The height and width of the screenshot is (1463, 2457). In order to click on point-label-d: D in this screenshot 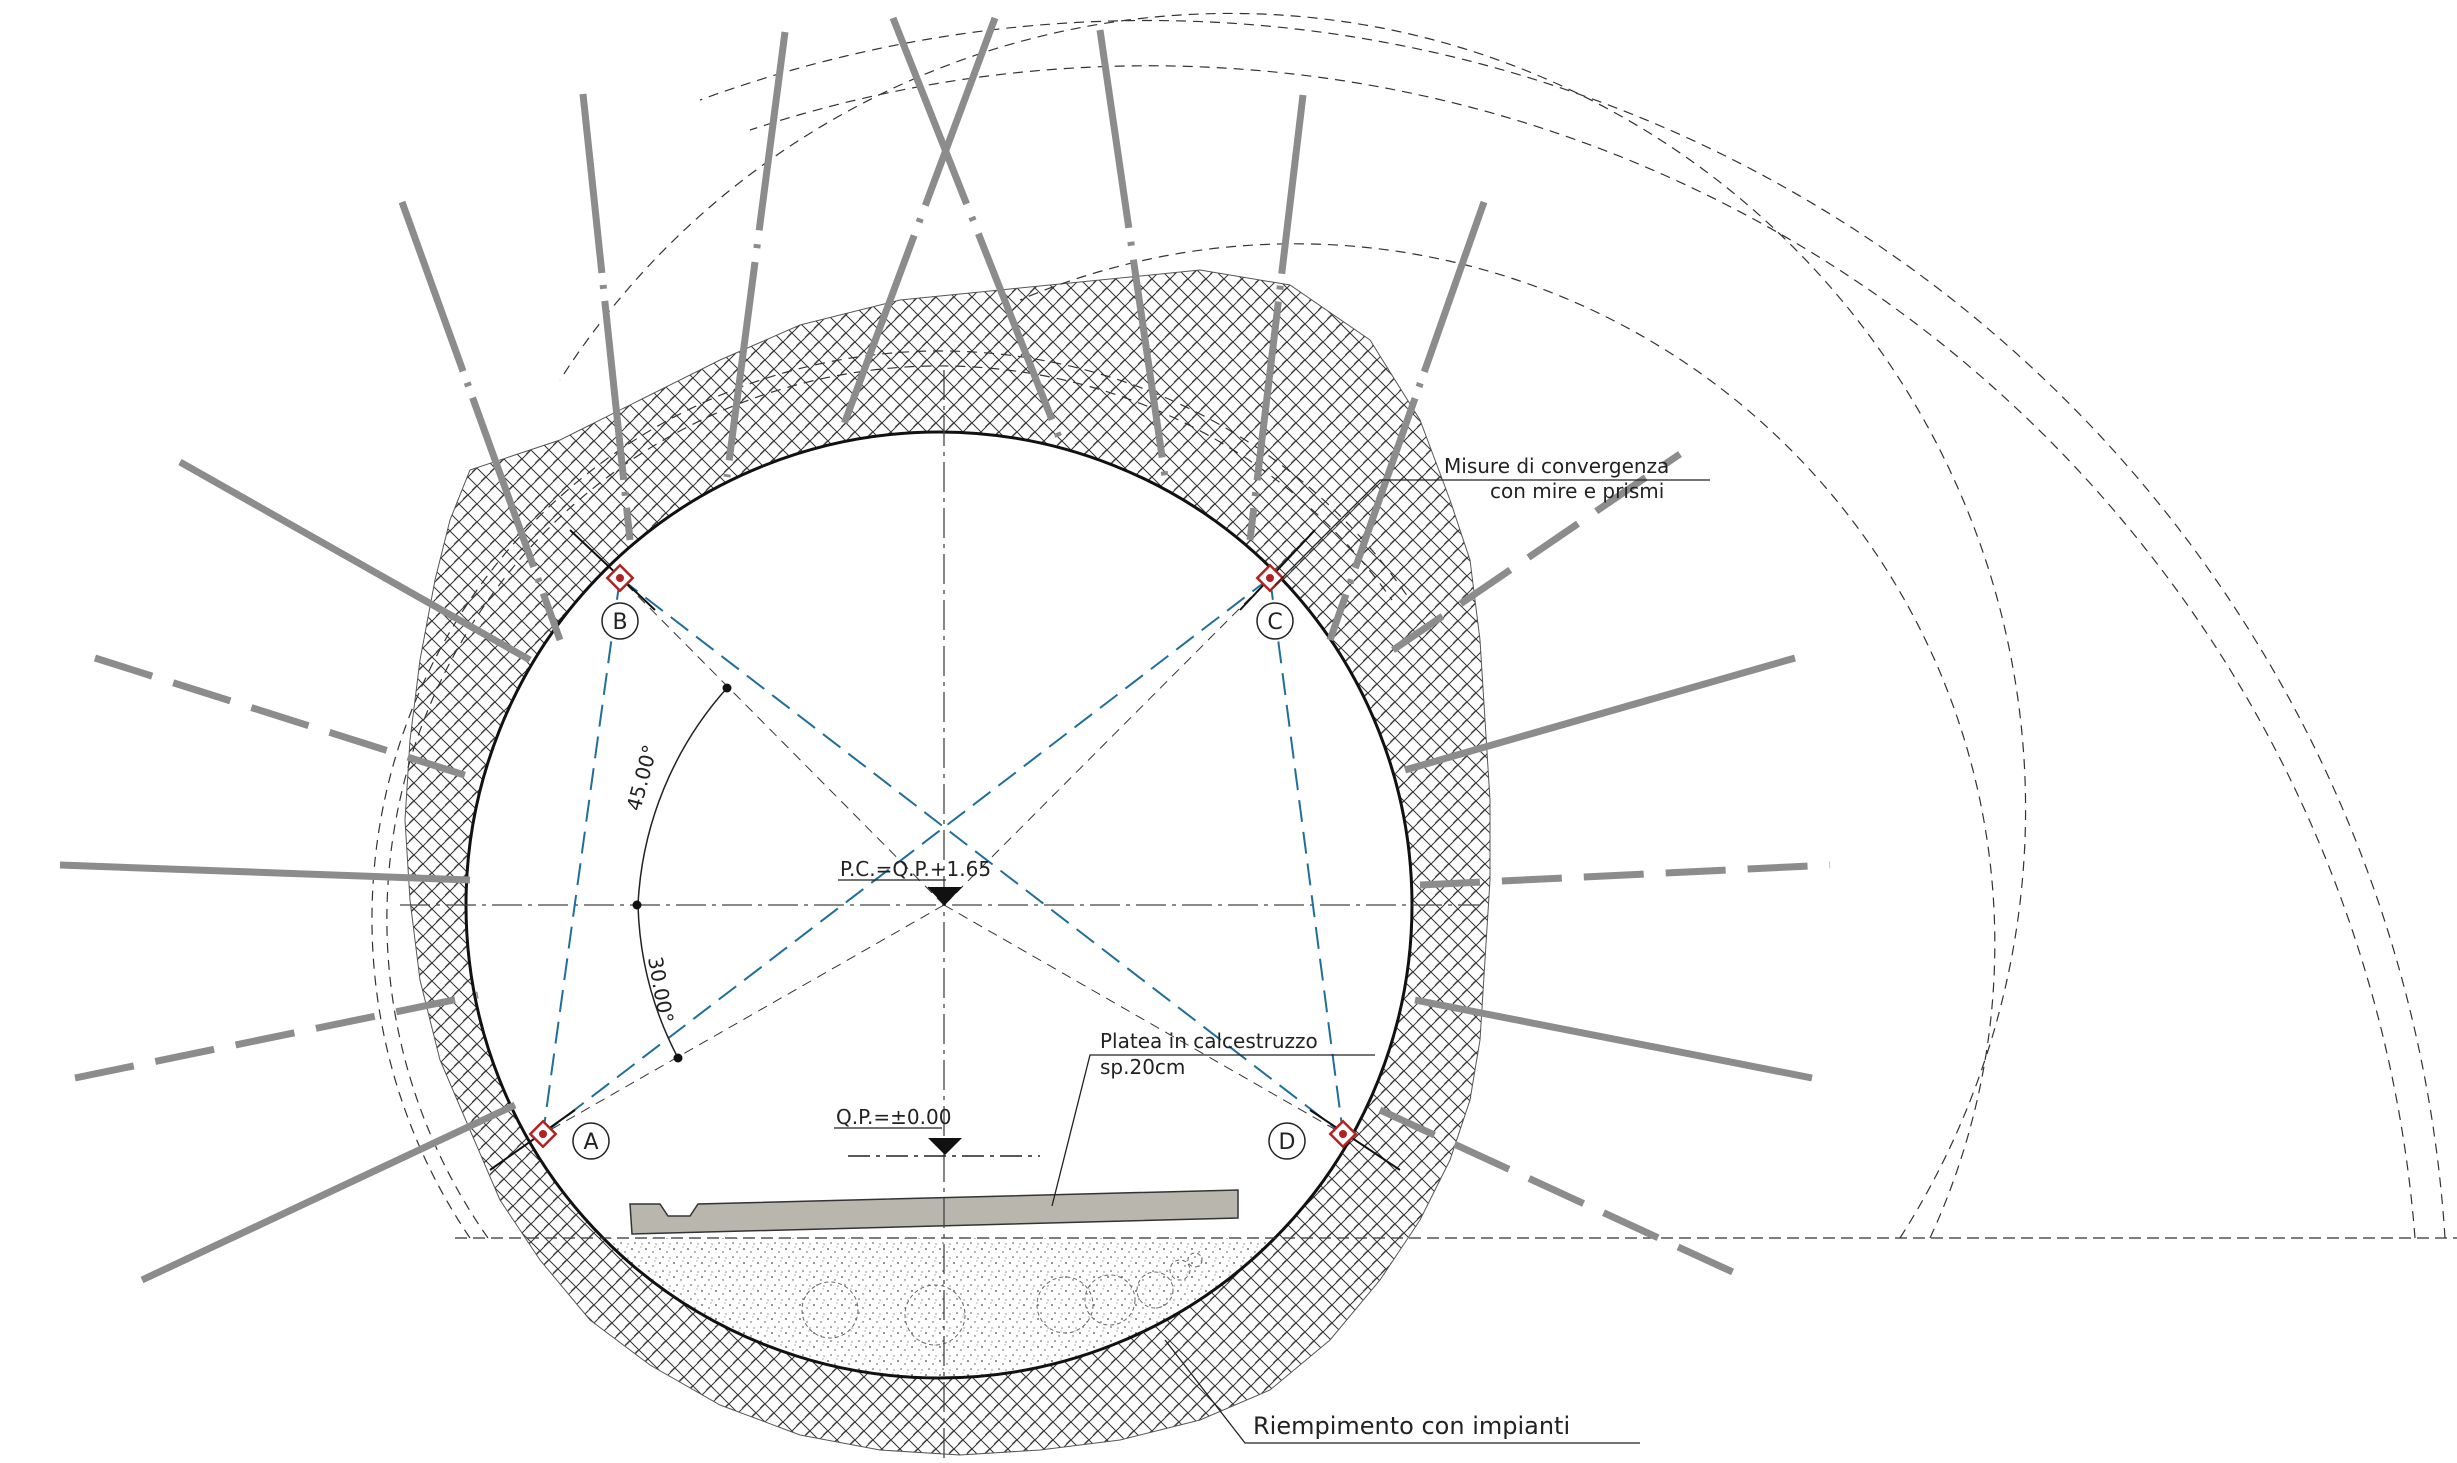, I will do `click(1287, 1142)`.